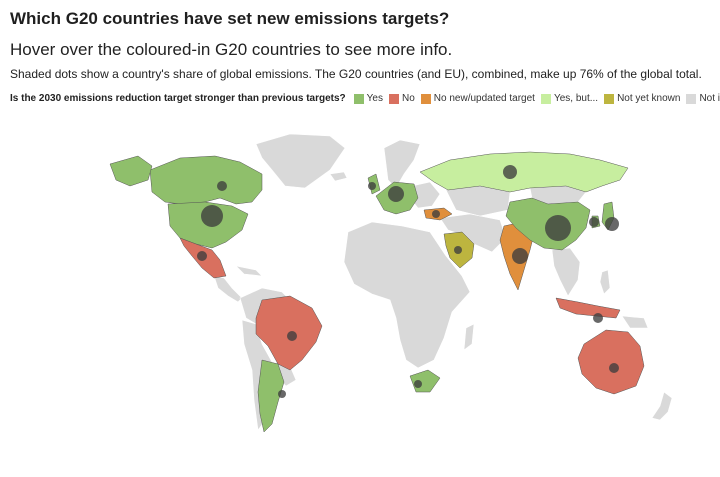  Describe the element at coordinates (709, 98) in the screenshot. I see `legend-label: Not in G20` at that location.